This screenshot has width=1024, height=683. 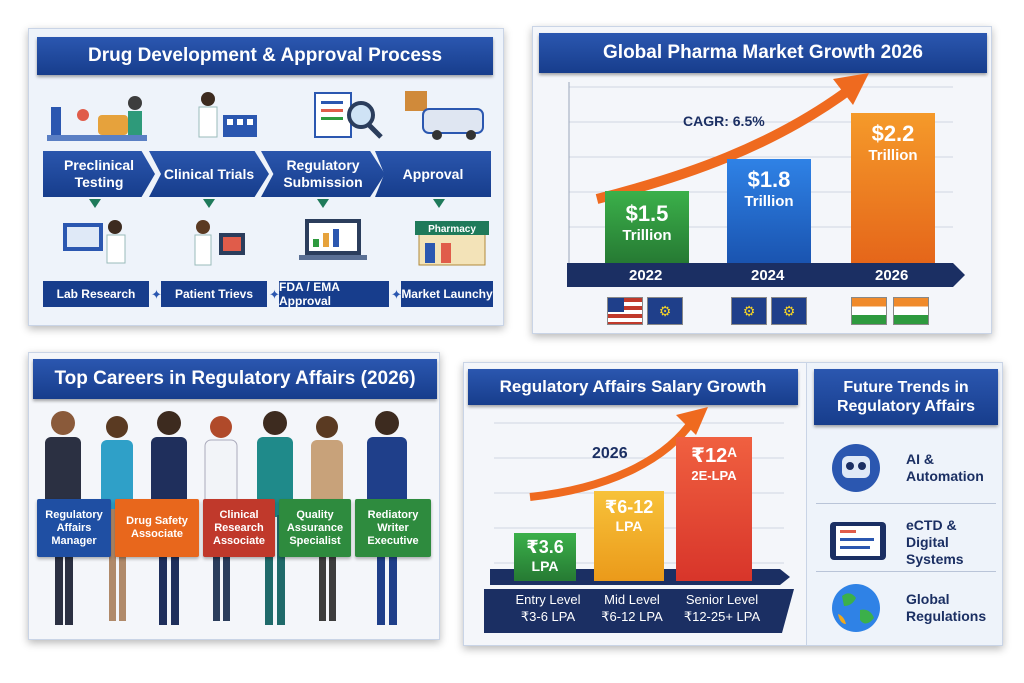 I want to click on professionals-illustration, so click(x=226, y=518).